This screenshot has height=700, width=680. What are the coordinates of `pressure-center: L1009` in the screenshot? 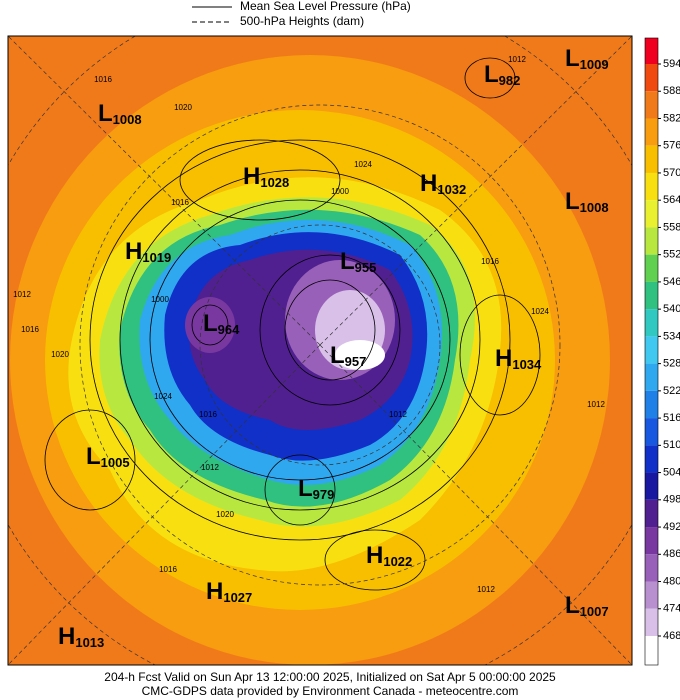 It's located at (587, 58).